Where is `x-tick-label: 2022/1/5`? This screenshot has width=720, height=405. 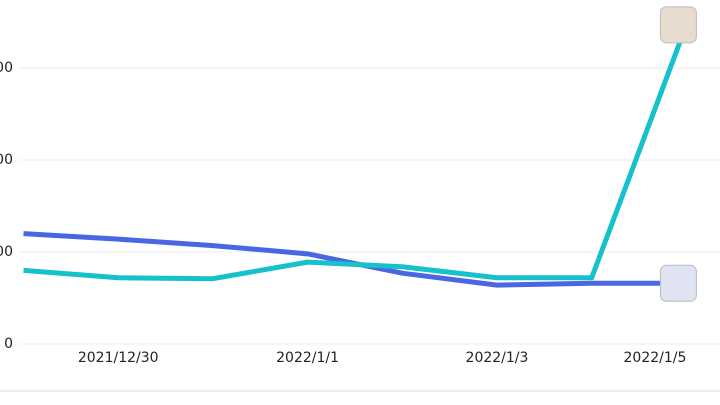
x-tick-label: 2022/1/5 is located at coordinates (655, 358).